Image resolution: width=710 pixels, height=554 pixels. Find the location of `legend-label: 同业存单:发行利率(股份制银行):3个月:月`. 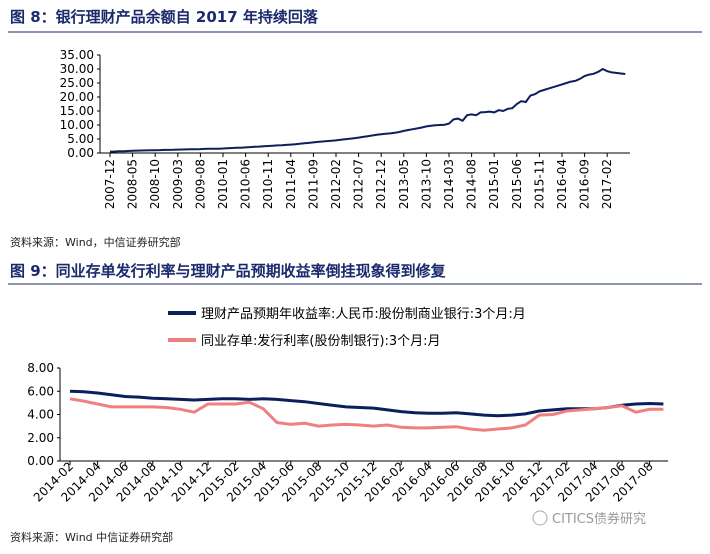

legend-label: 同业存单:发行利率(股份制银行):3个月:月 is located at coordinates (321, 341).